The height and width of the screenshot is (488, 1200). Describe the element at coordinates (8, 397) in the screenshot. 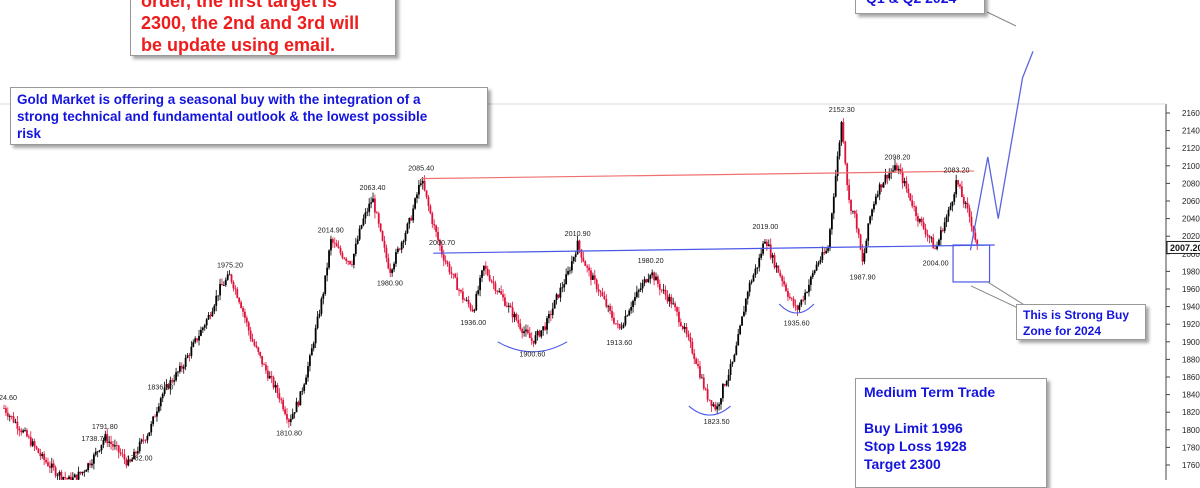

I see `price-label: 1824.60` at that location.